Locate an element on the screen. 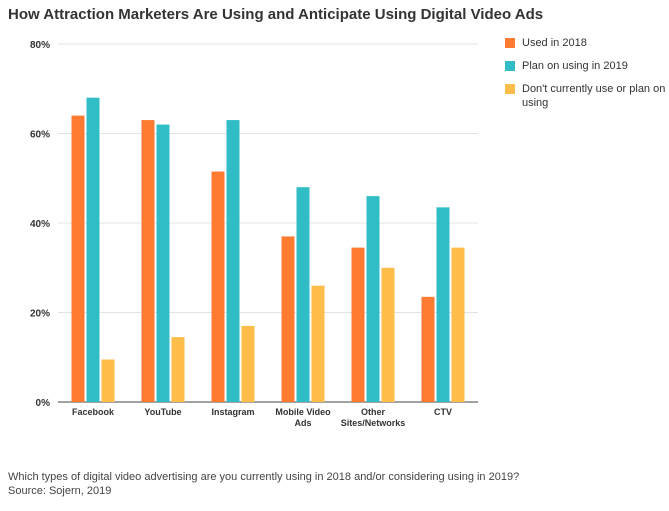 The height and width of the screenshot is (511, 669). y-tick-label: 40% is located at coordinates (40, 224).